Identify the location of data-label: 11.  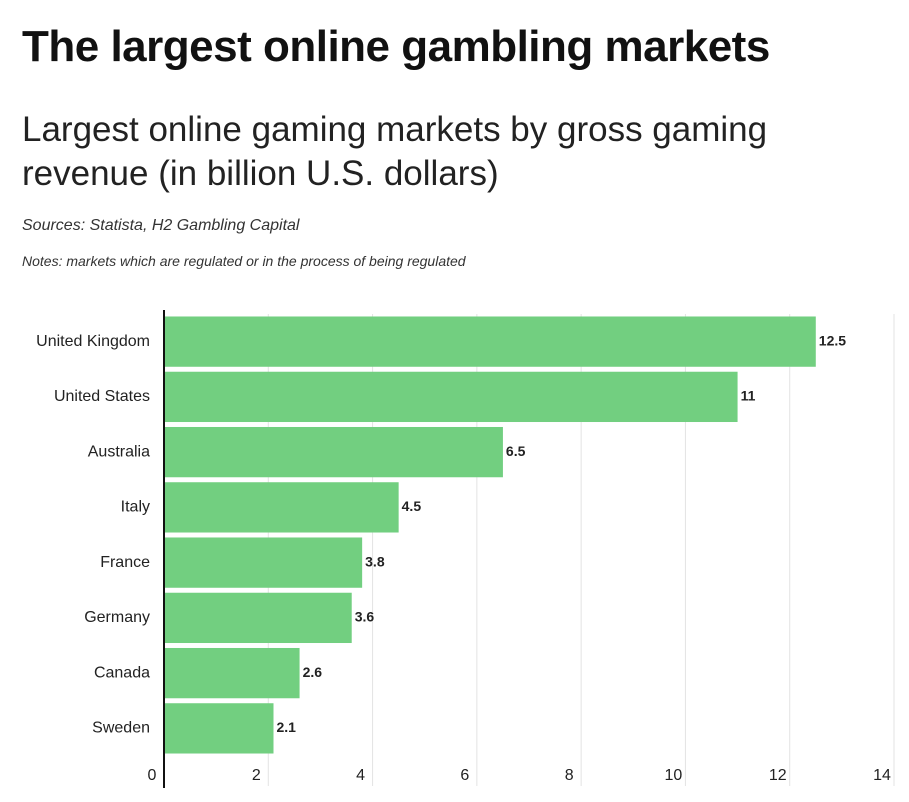
(748, 396).